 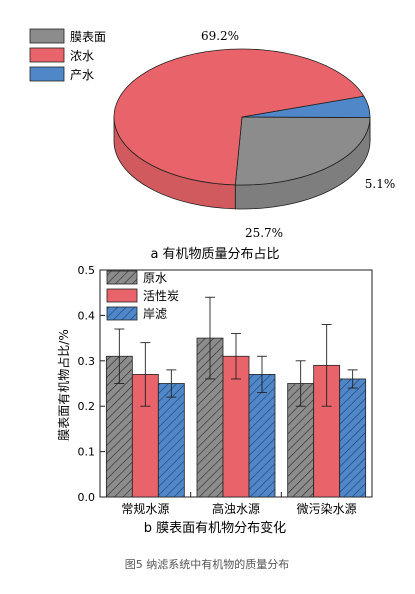 What do you see at coordinates (220, 36) in the screenshot?
I see `pie-value-label-concentrate: 69.2%` at bounding box center [220, 36].